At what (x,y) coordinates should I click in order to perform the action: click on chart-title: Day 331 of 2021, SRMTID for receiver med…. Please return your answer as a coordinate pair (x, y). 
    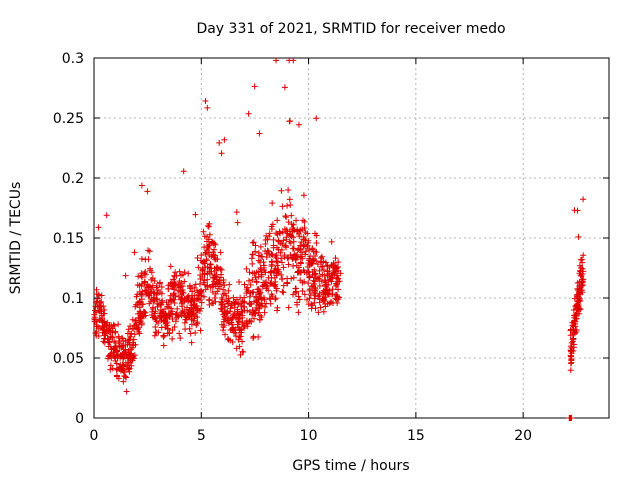
    Looking at the image, I should click on (350, 29).